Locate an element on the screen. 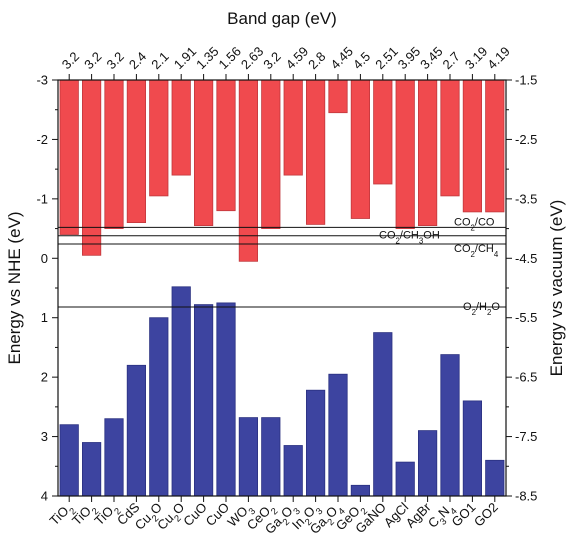 This screenshot has height=542, width=574. band-gap-label-4: 2.4 is located at coordinates (137, 60).